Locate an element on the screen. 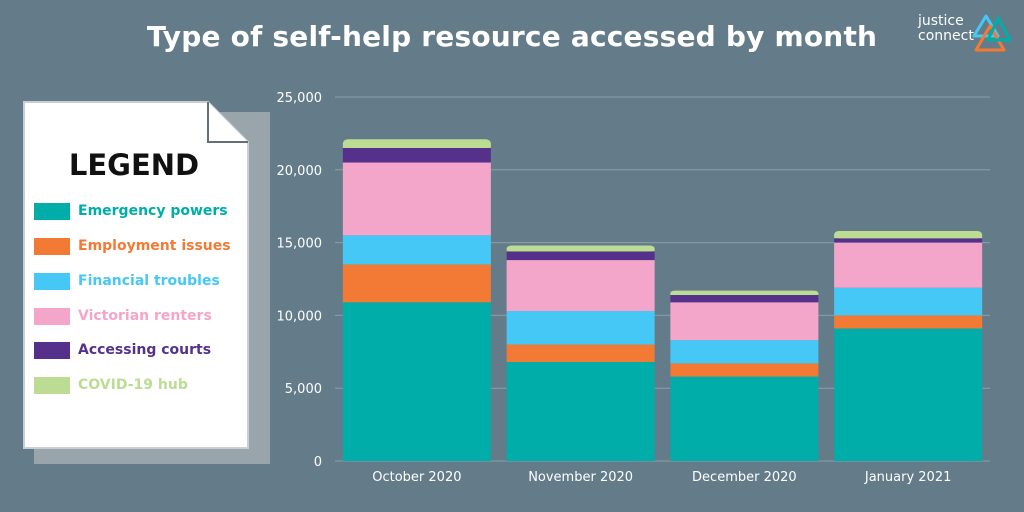  justice-connect-logo: justice connect is located at coordinates (968, 34).